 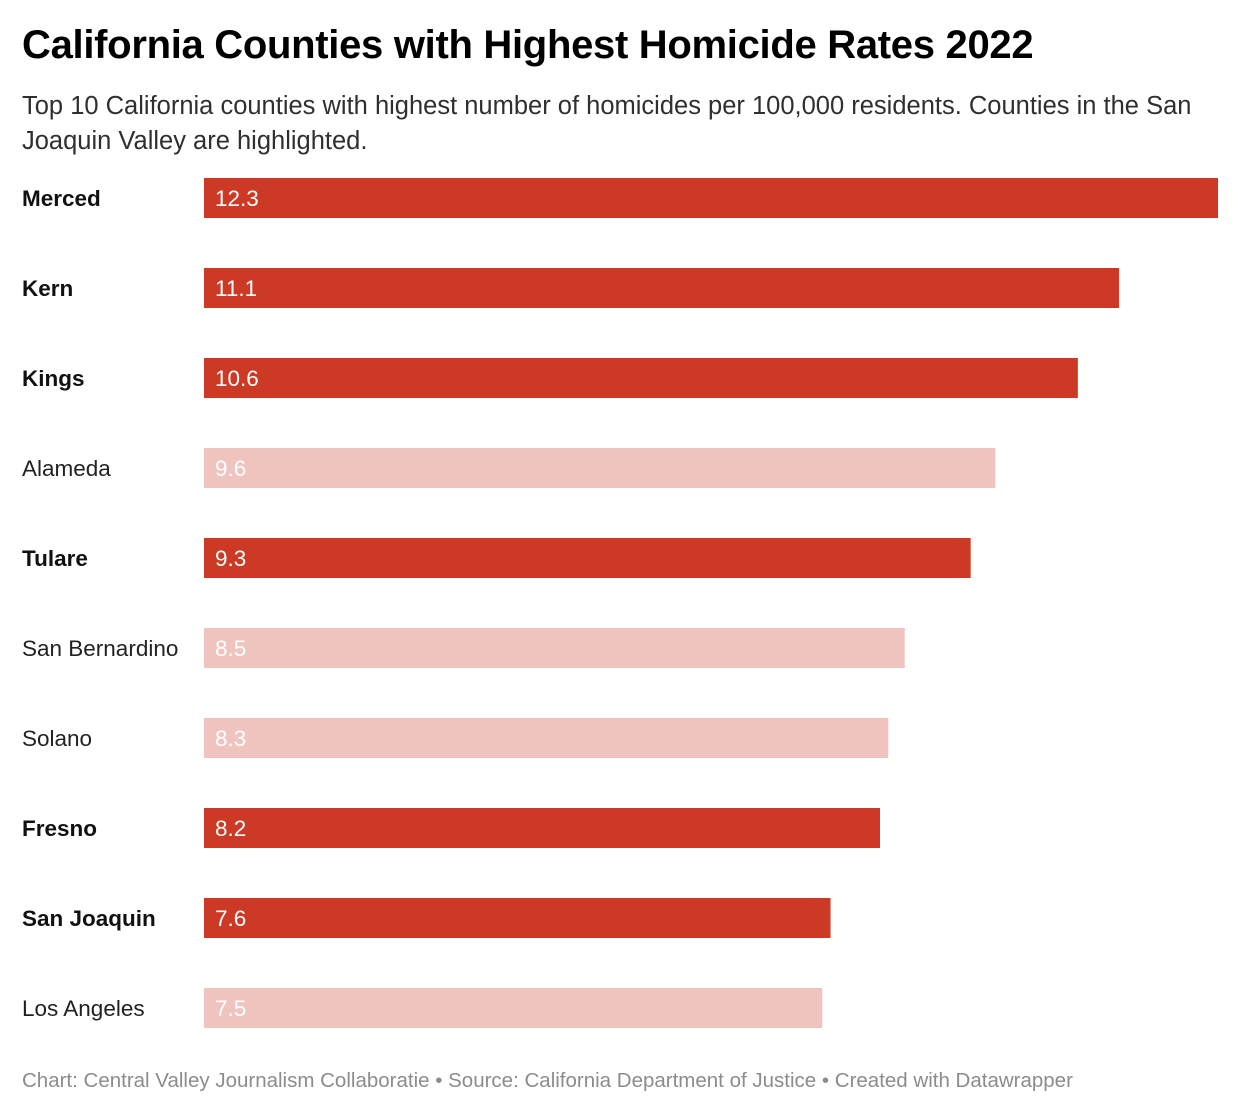 What do you see at coordinates (50, 1080) in the screenshot?
I see `footer-chart-label: Chart:` at bounding box center [50, 1080].